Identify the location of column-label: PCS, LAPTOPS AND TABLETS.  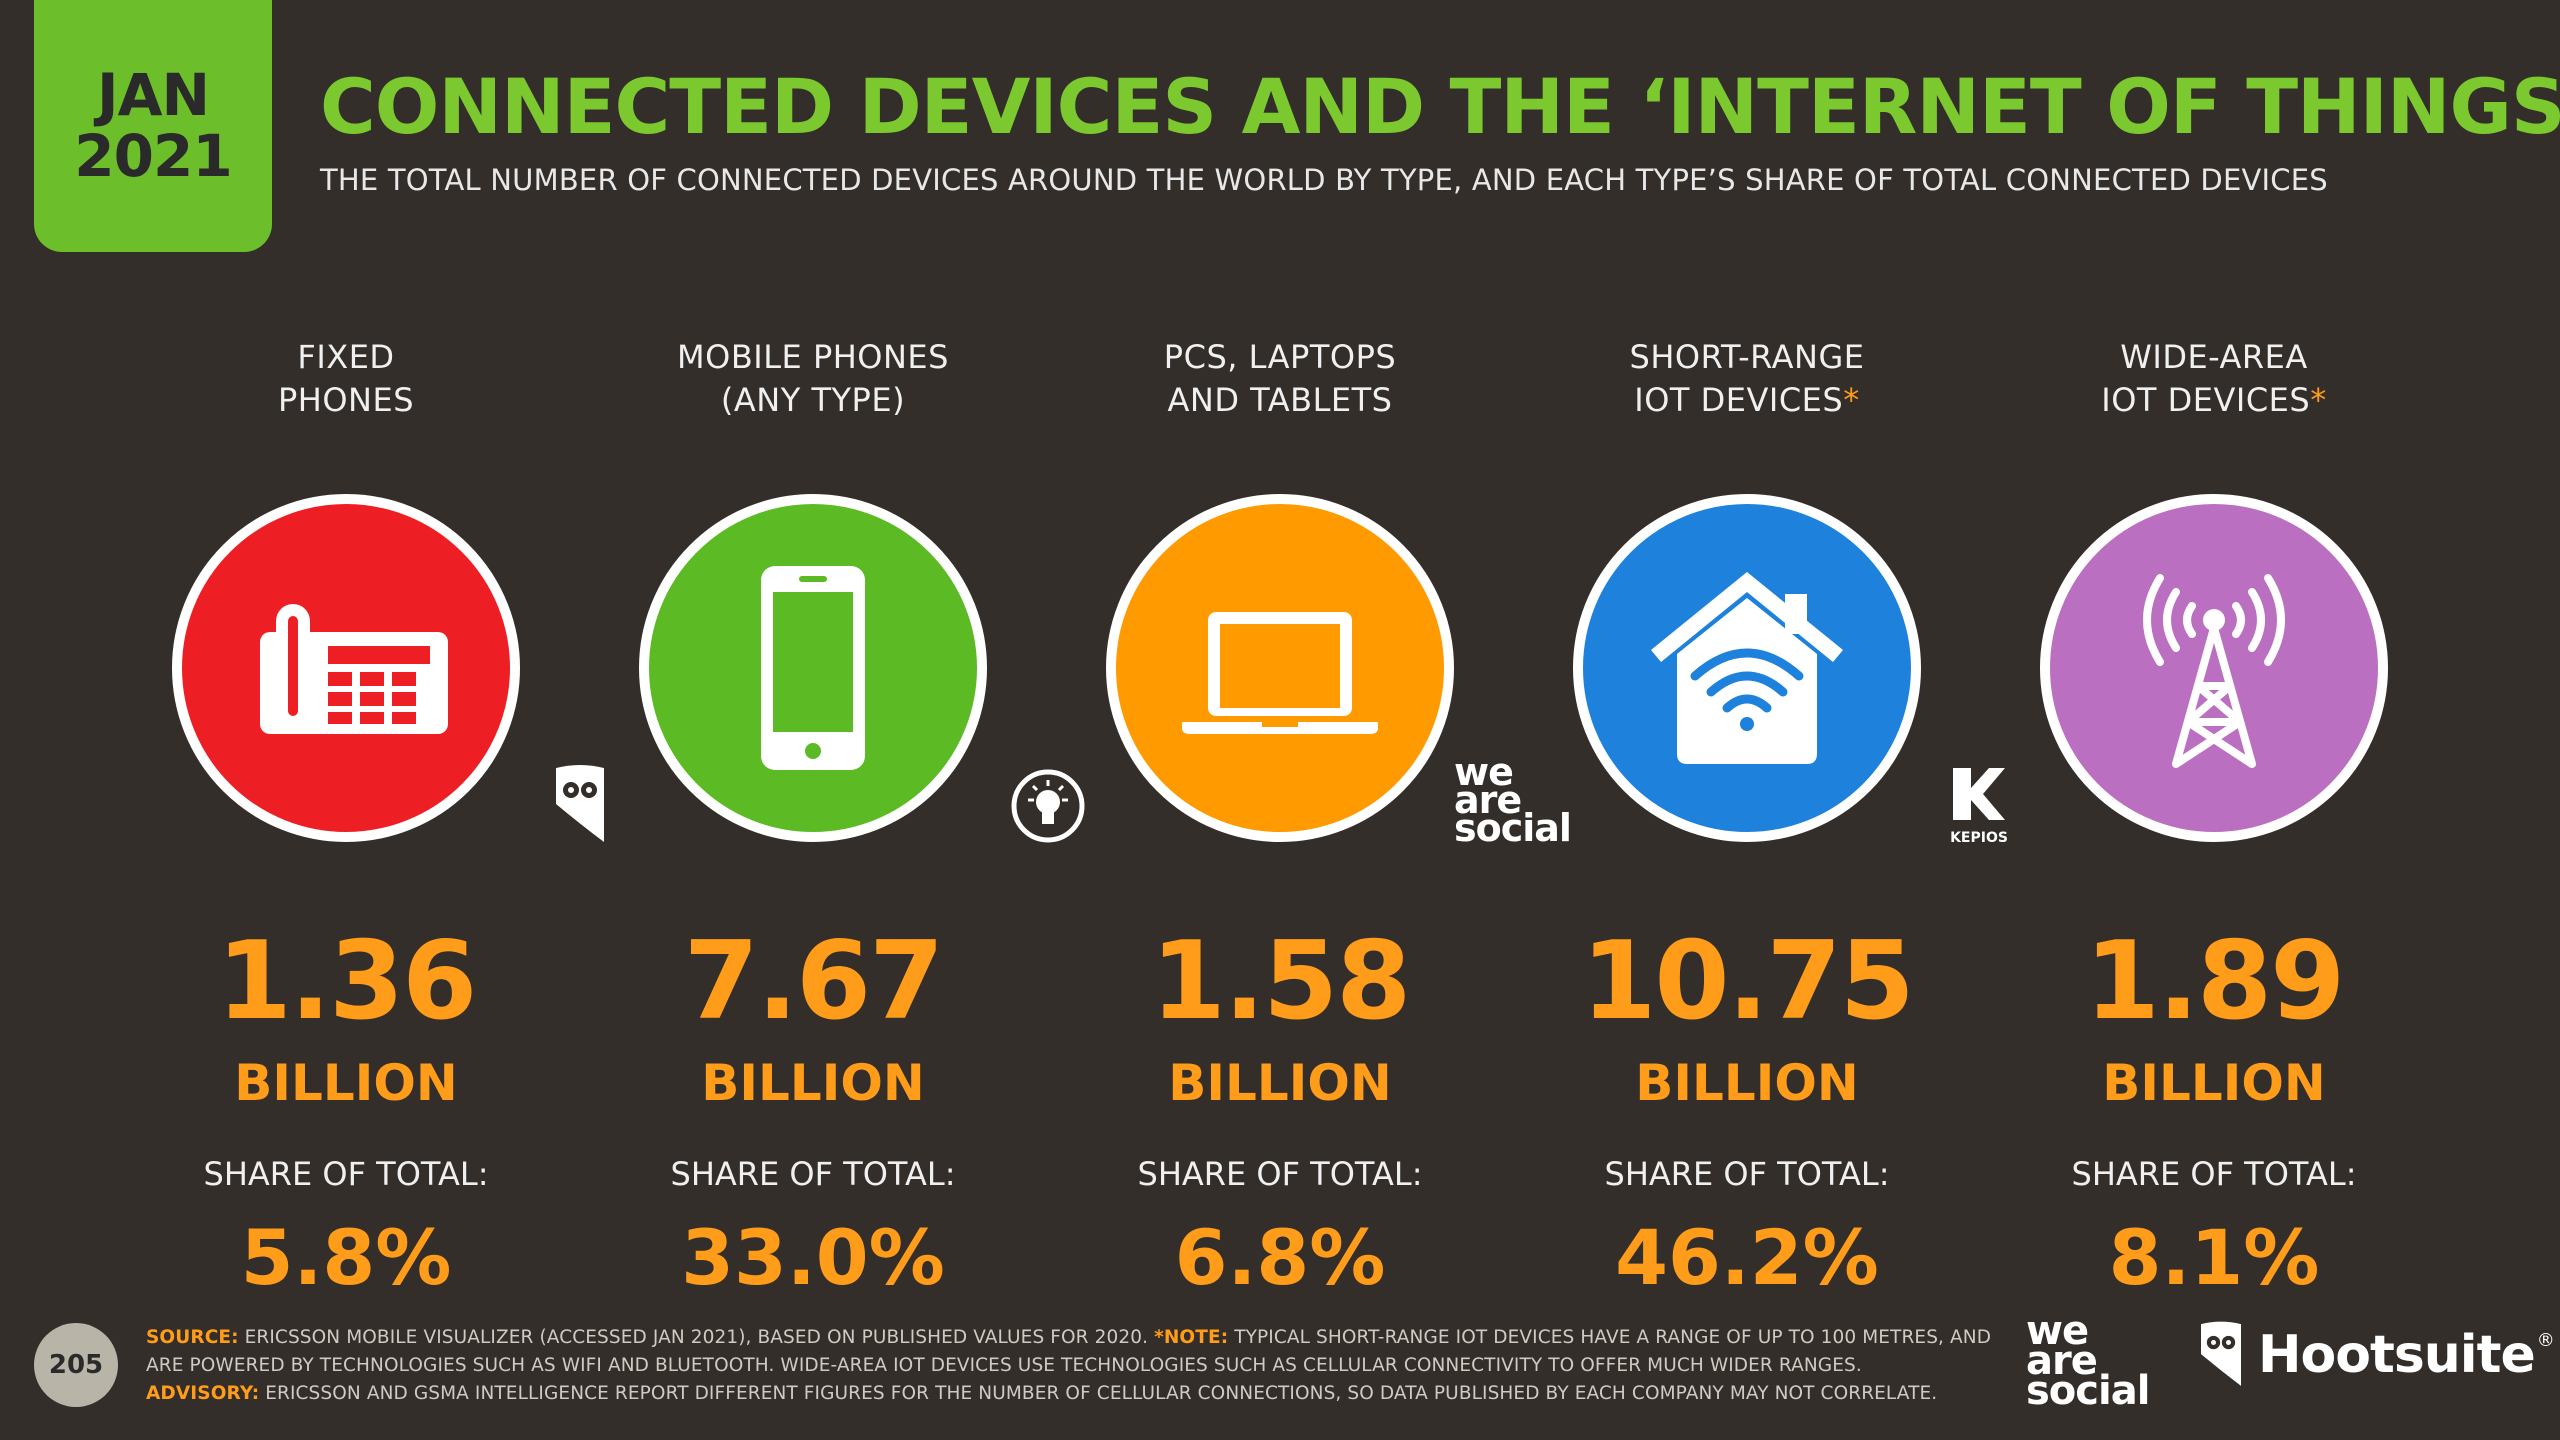
(1280, 378).